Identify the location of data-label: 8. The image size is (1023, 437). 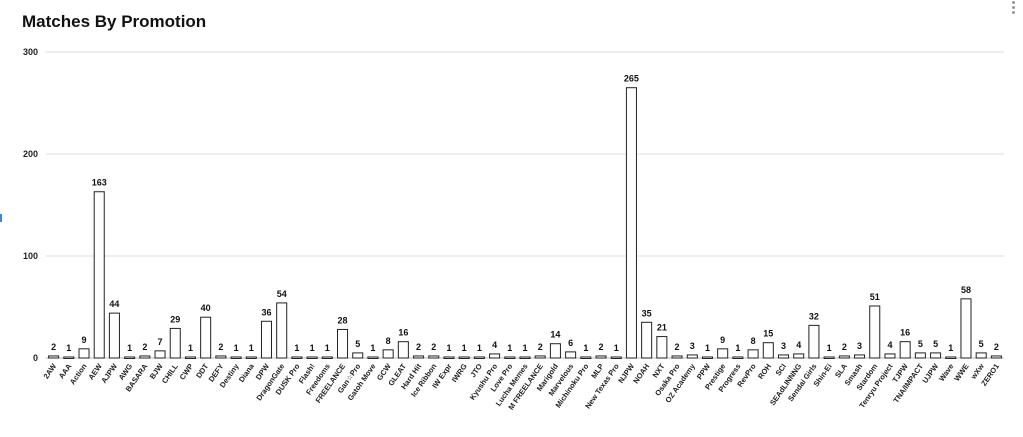
(753, 341).